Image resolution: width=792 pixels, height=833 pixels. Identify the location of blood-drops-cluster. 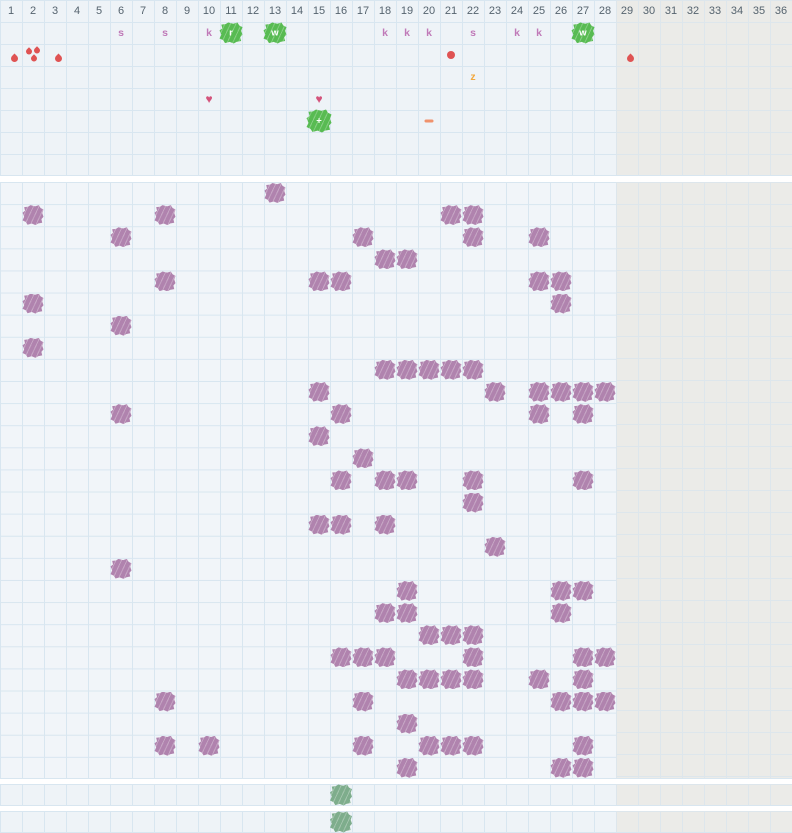
(33, 54).